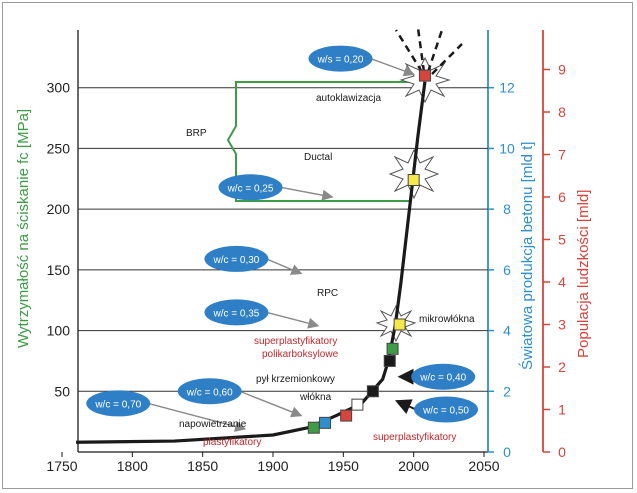  I want to click on population-tick-5: 5, so click(562, 240).